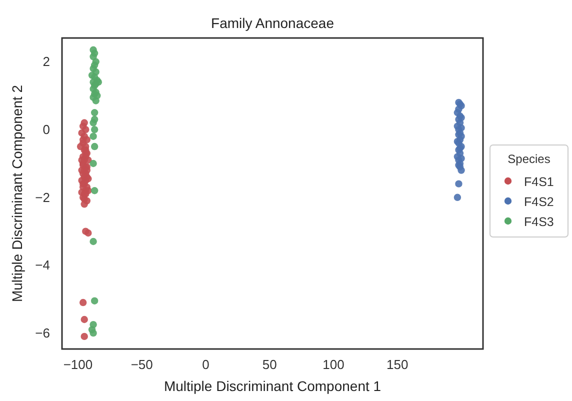 This screenshot has height=401, width=572. Describe the element at coordinates (529, 159) in the screenshot. I see `legend-title: Species` at that location.